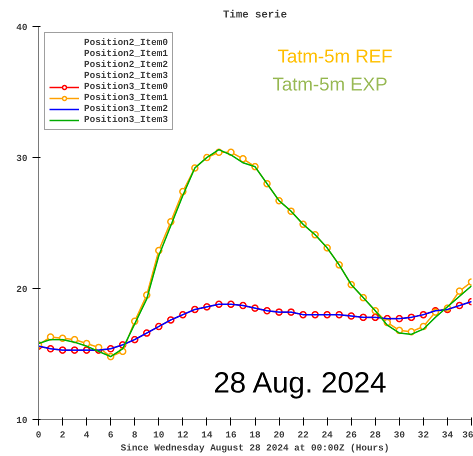  What do you see at coordinates (135, 435) in the screenshot?
I see `x-tick-label: 8` at bounding box center [135, 435].